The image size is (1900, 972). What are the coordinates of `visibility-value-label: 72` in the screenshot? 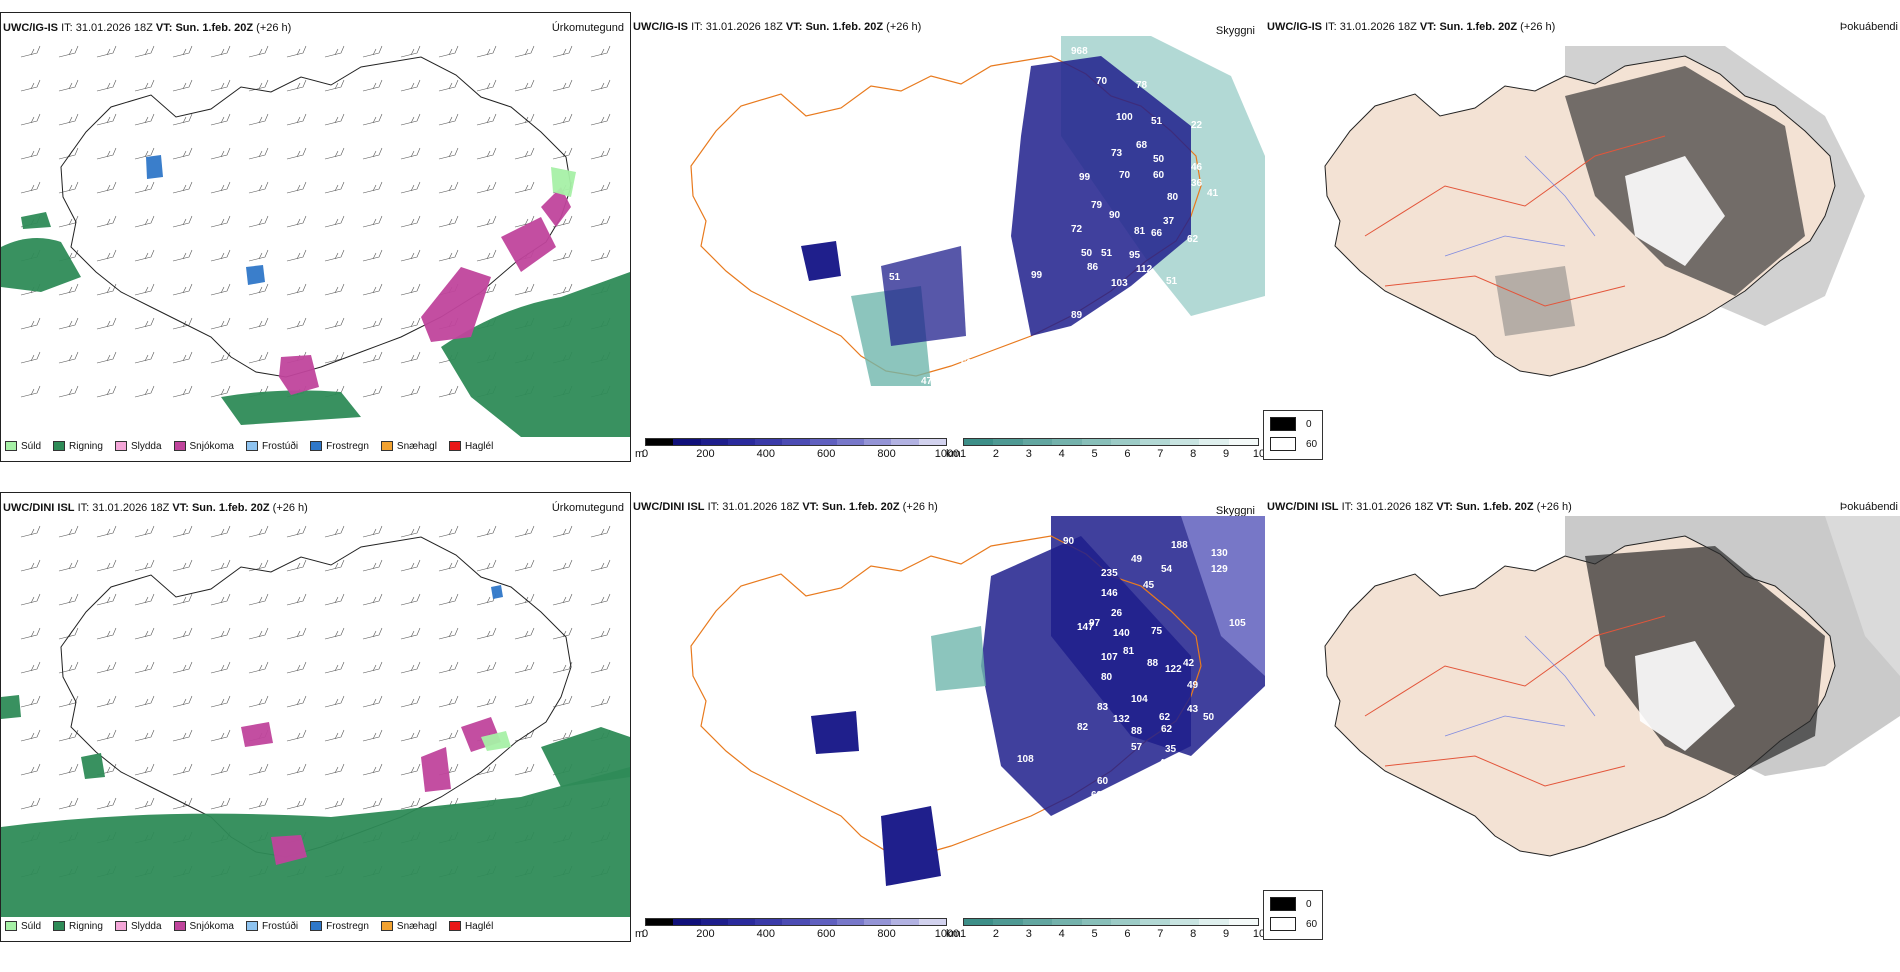 It's located at (1107, 313).